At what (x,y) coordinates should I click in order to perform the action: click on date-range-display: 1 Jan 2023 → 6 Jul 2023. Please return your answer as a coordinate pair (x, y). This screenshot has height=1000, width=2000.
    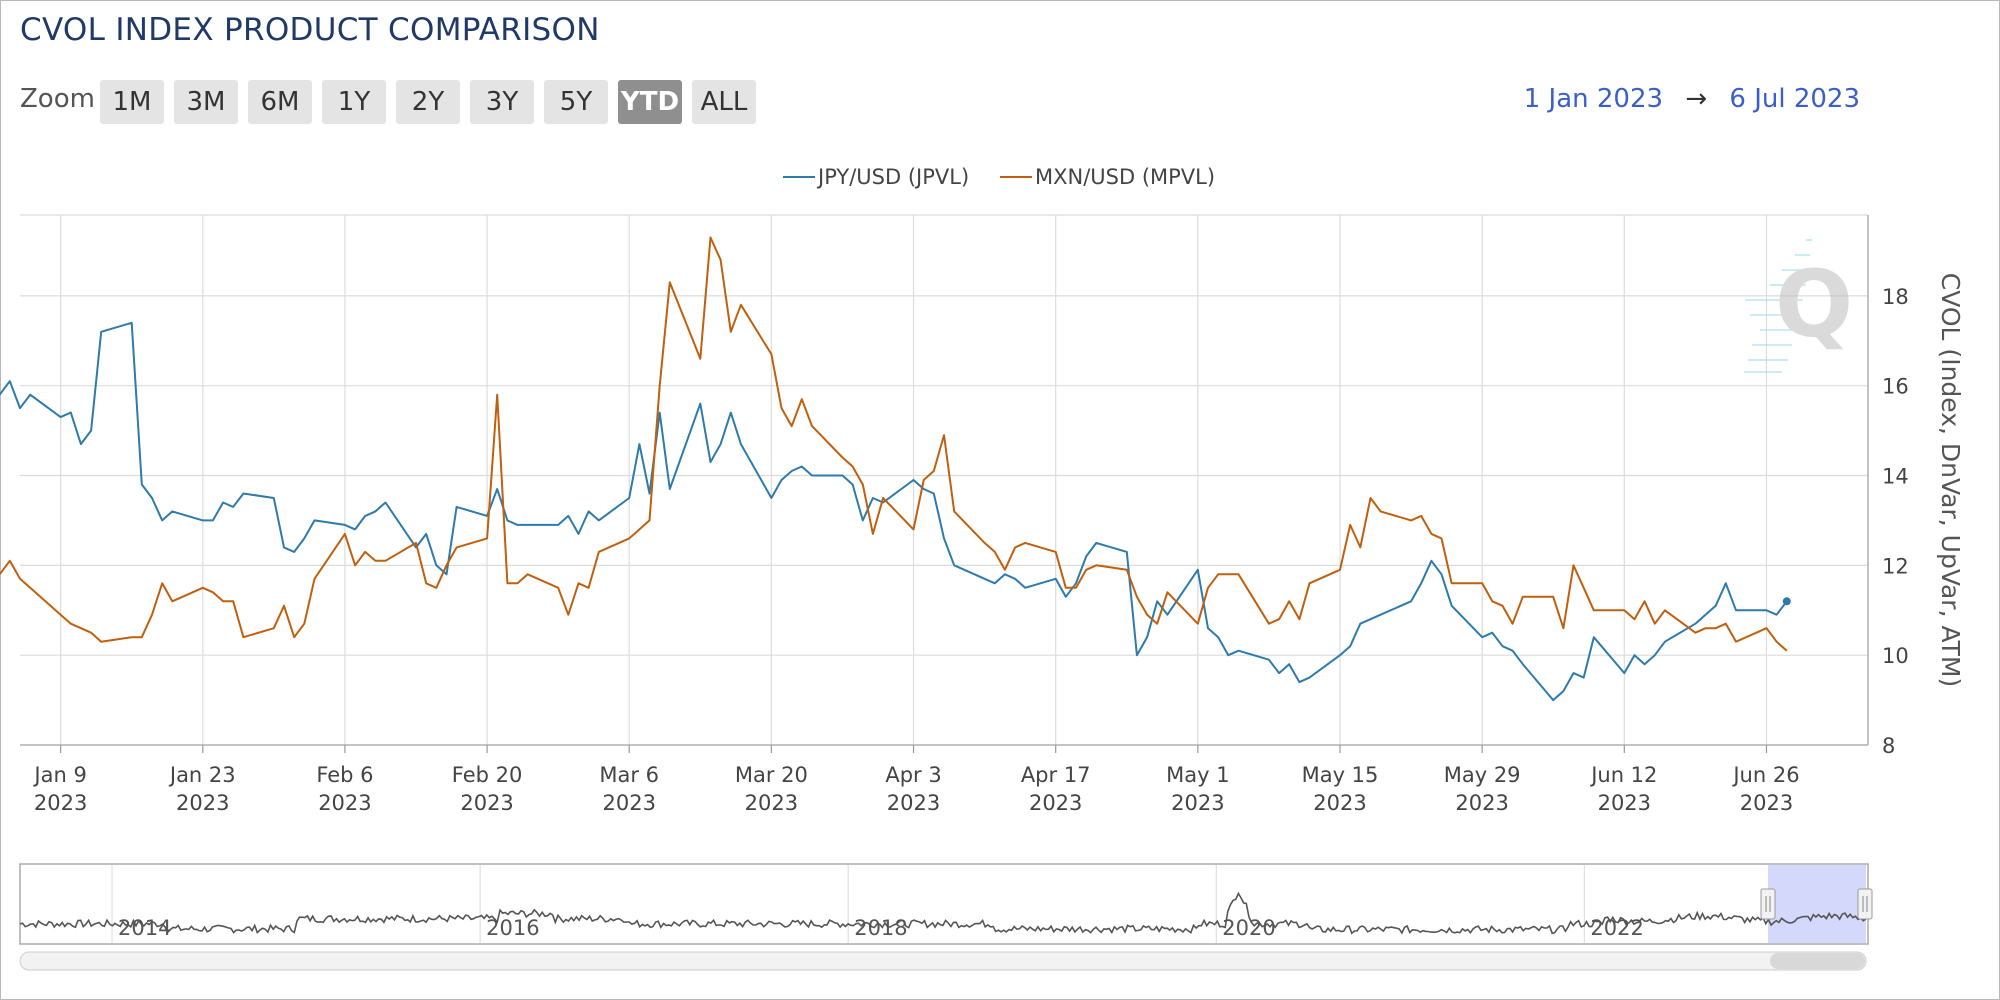
    Looking at the image, I should click on (1690, 99).